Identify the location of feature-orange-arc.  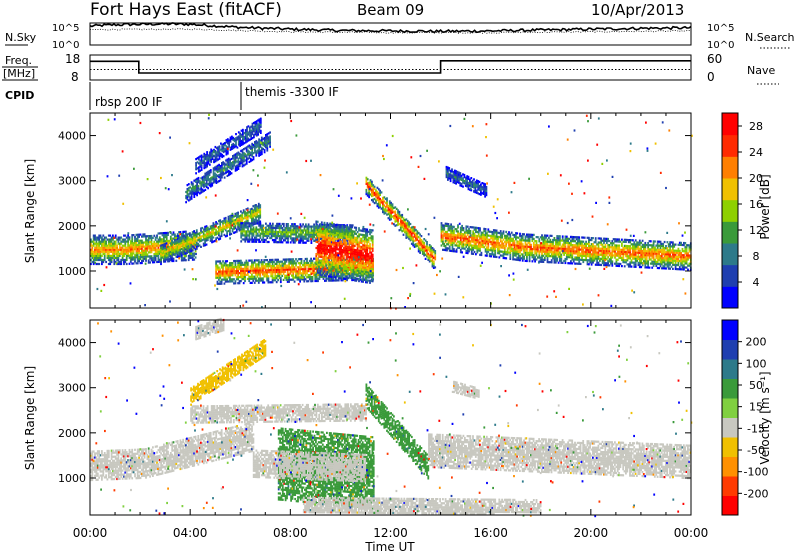
(228, 372).